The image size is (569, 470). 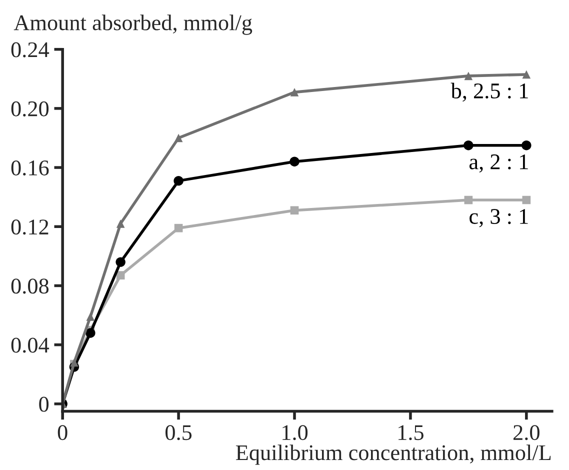 I want to click on y-tick-label: 0.08, so click(x=30, y=286).